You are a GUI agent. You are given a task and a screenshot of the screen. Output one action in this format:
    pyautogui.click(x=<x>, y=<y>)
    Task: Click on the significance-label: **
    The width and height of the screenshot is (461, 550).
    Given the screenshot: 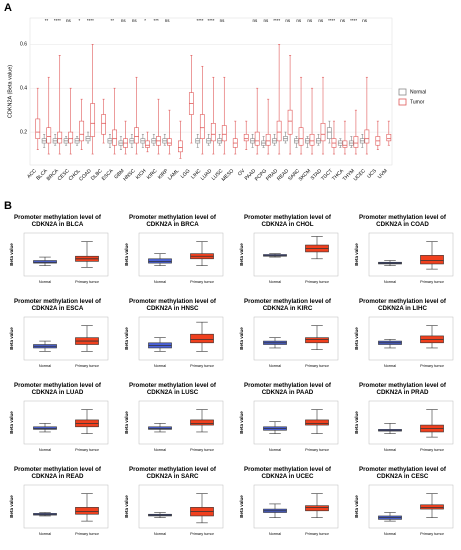 What is the action you would take?
    pyautogui.click(x=47, y=20)
    